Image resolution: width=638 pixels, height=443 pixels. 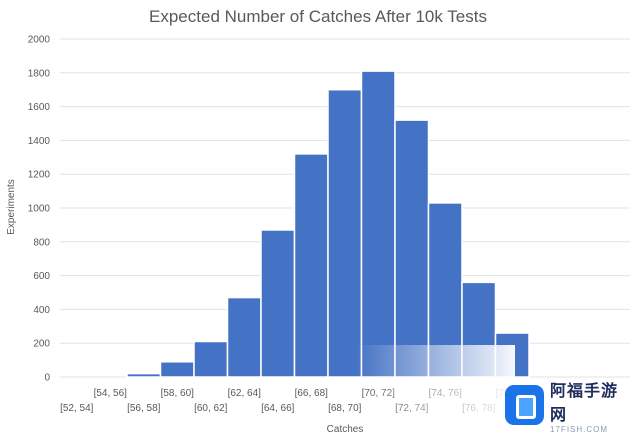 I want to click on x-tick-label: [66, 68], so click(x=312, y=393).